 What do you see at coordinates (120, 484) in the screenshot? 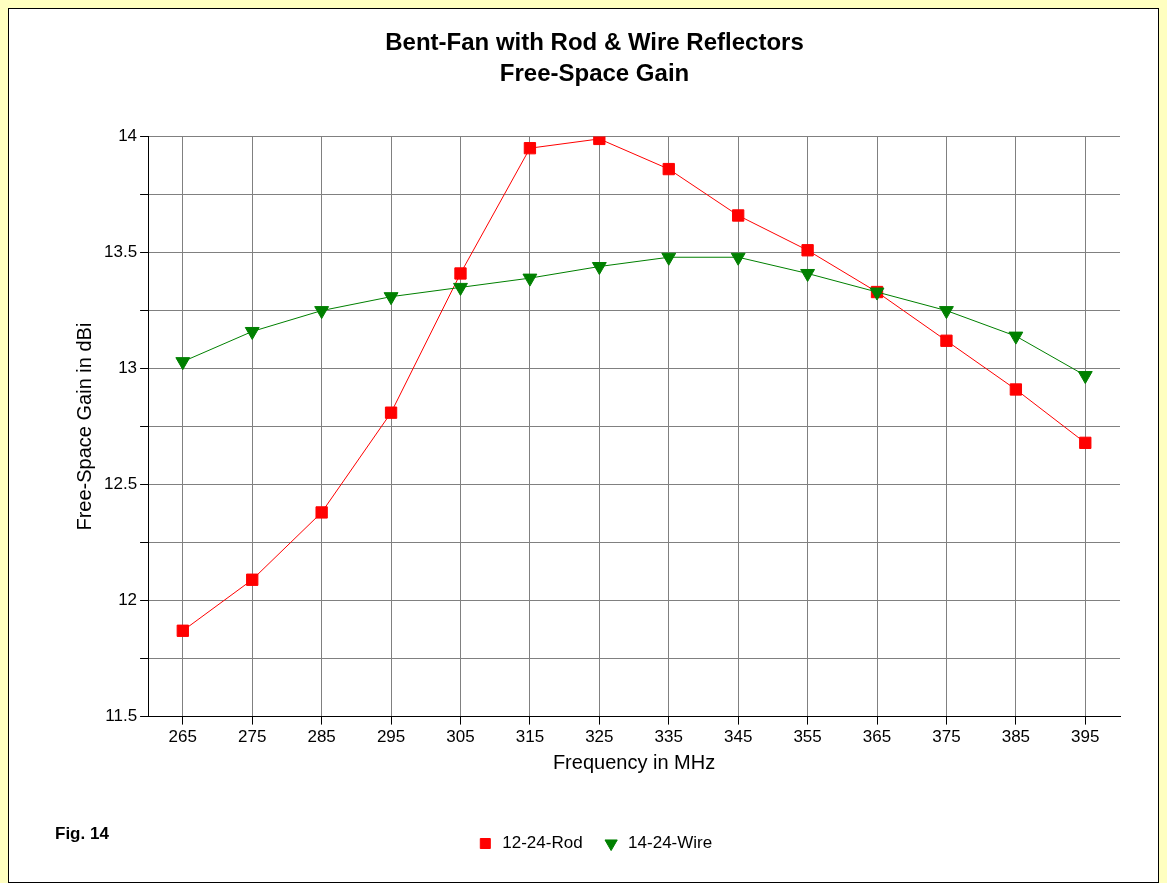
I see `y-tick-label: 12.5` at bounding box center [120, 484].